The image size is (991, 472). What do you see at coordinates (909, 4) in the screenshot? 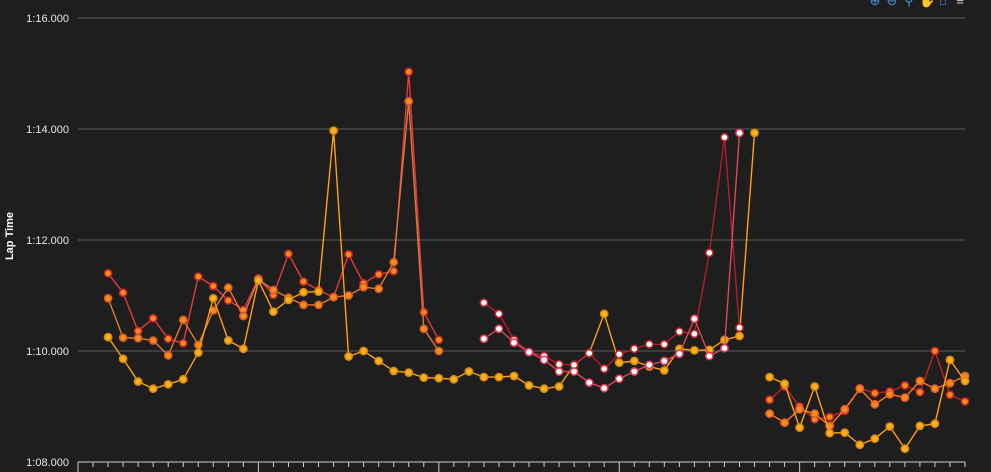
I see `zoom-selection-icon: ⚲` at bounding box center [909, 4].